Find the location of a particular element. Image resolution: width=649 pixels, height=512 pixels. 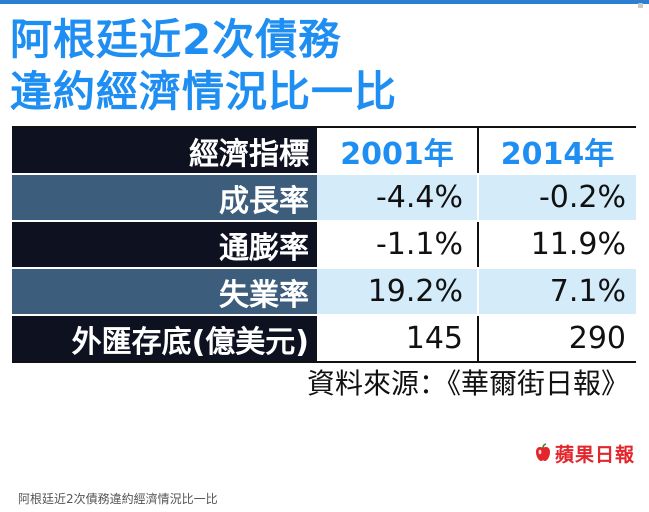

row-label: 失業率 is located at coordinates (164, 291).